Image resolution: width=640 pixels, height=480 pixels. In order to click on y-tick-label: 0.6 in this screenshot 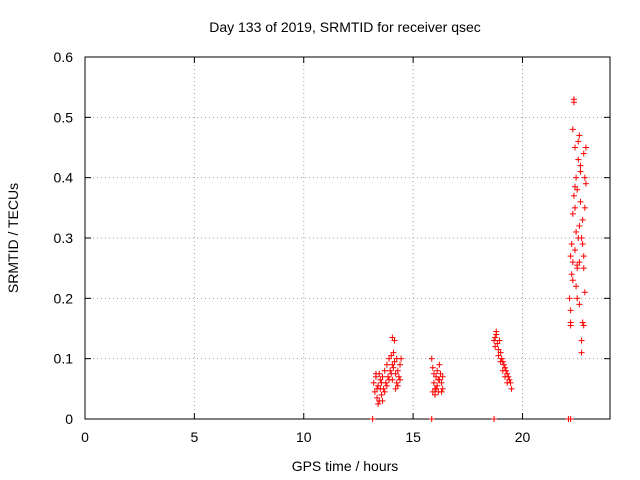, I will do `click(64, 57)`.